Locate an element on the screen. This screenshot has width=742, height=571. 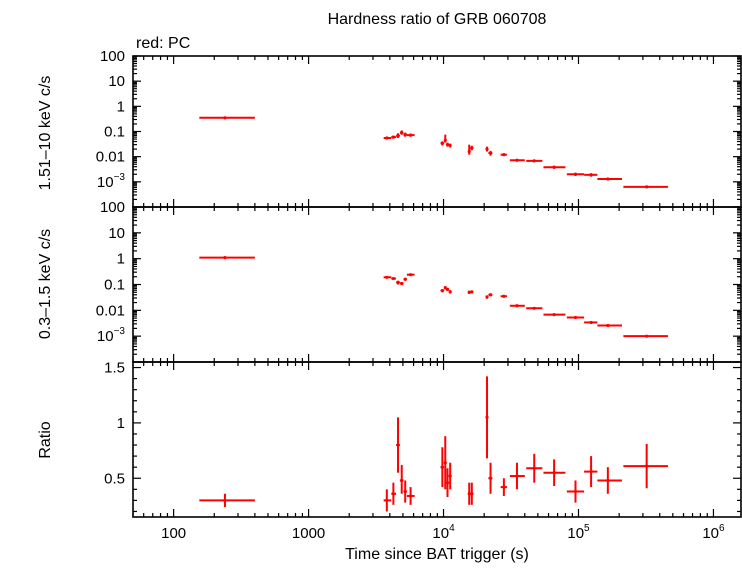
x-tick-label: 10⁵ is located at coordinates (578, 532).